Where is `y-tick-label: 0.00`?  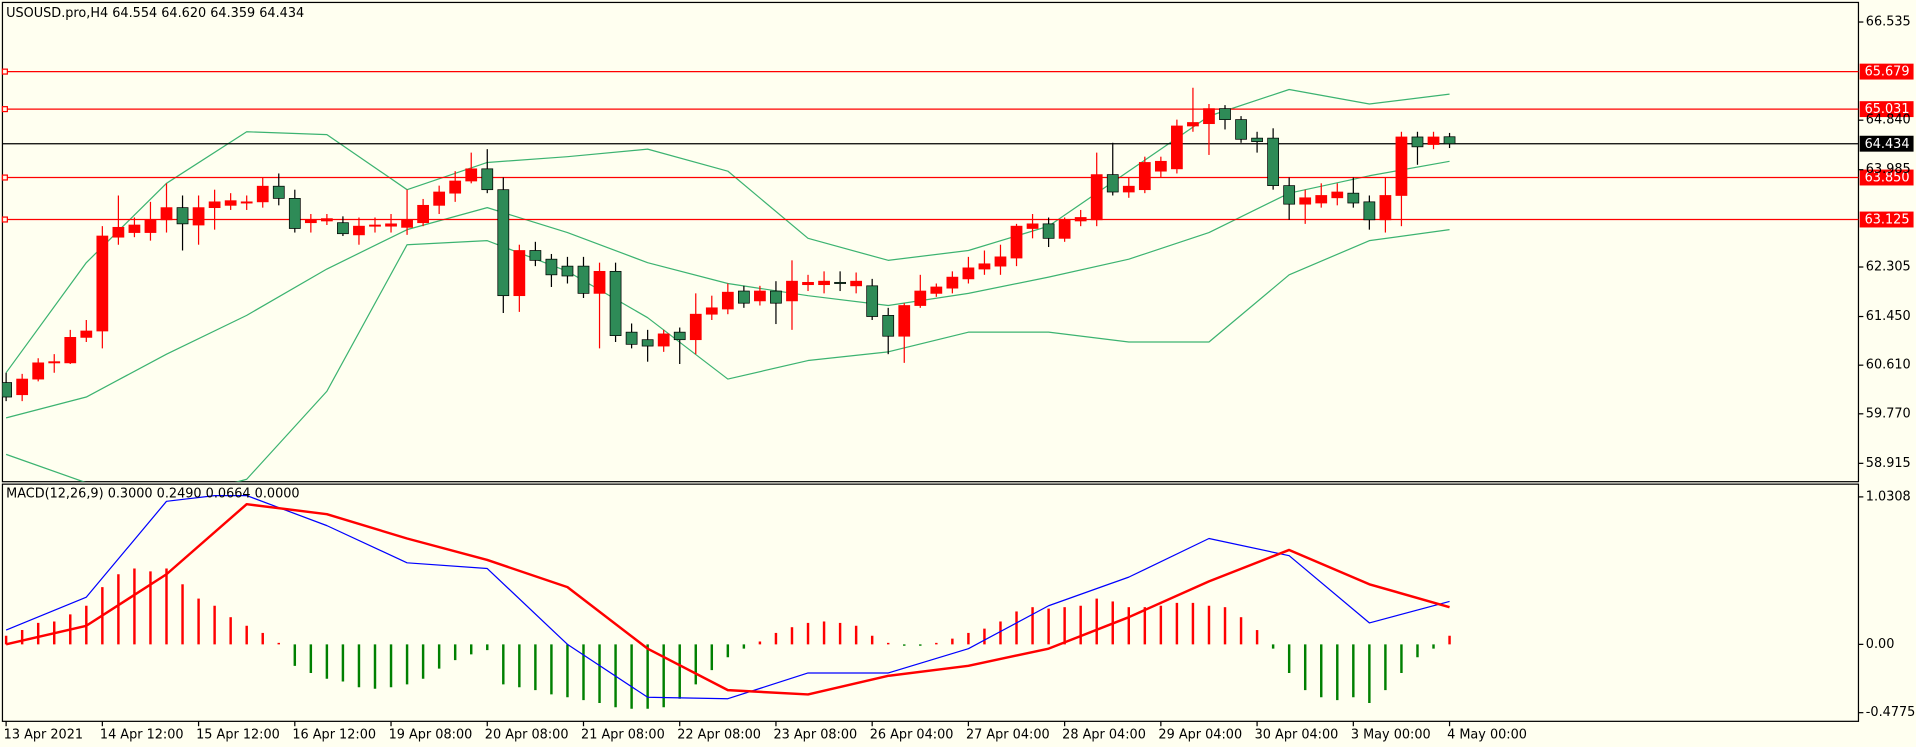 y-tick-label: 0.00 is located at coordinates (1880, 644).